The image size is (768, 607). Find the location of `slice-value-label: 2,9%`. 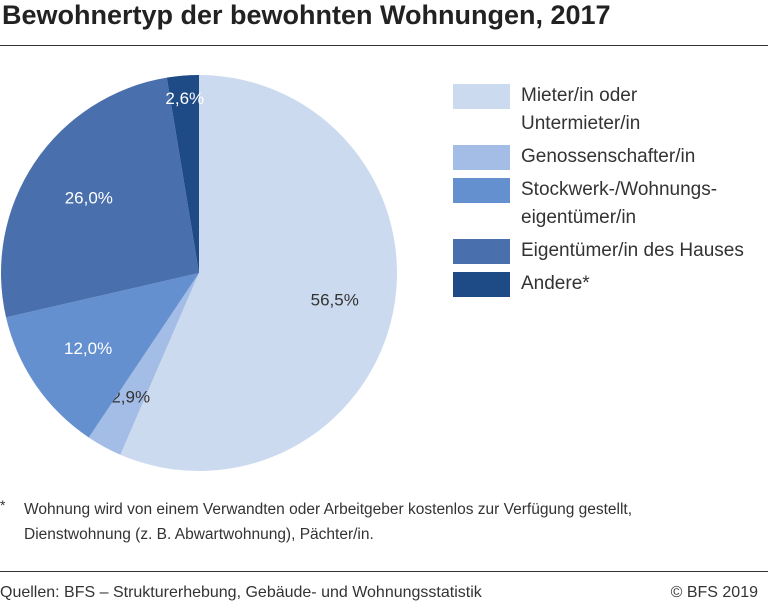

slice-value-label: 2,9% is located at coordinates (130, 397).